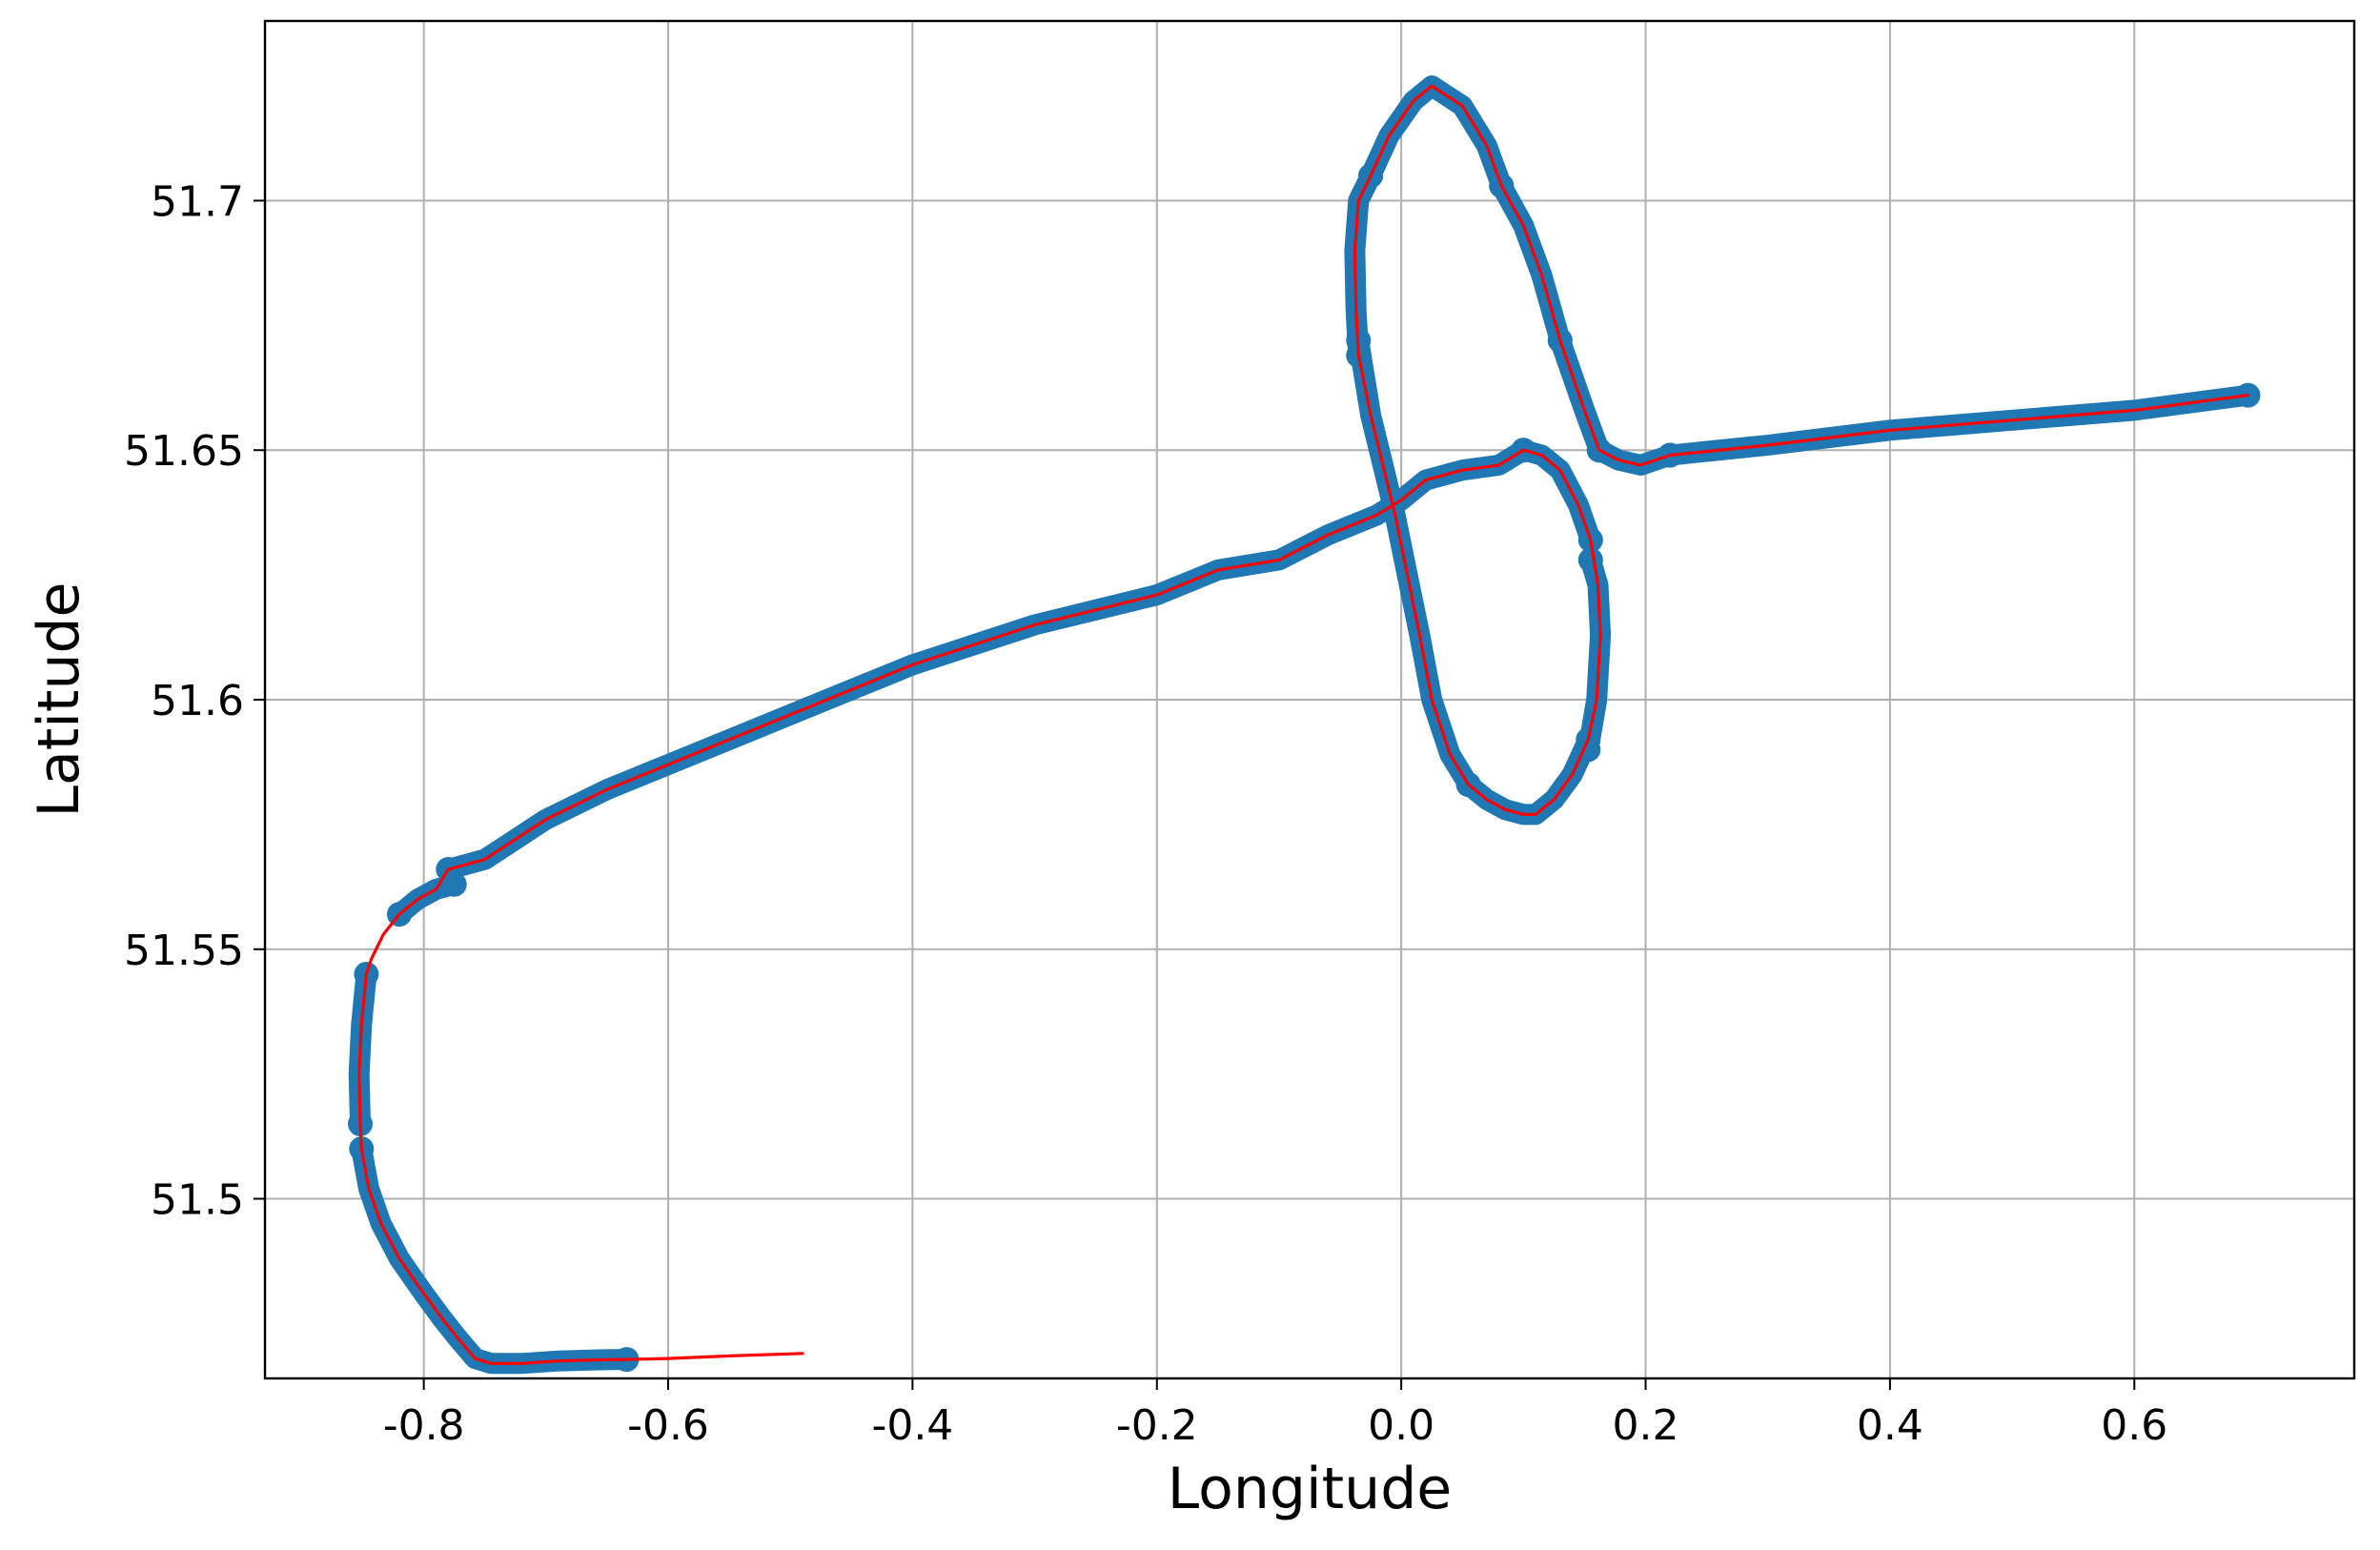  What do you see at coordinates (2134, 1425) in the screenshot?
I see `x-tick-label: 0.6` at bounding box center [2134, 1425].